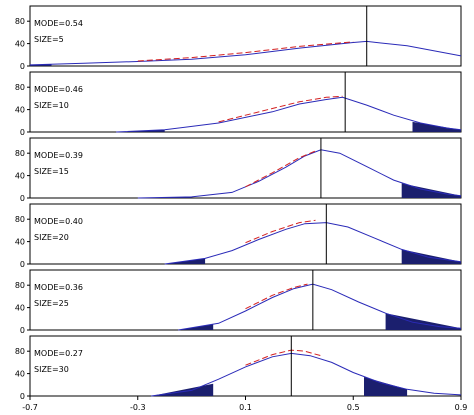  I want to click on x-tick-label: 0.5, so click(353, 406).